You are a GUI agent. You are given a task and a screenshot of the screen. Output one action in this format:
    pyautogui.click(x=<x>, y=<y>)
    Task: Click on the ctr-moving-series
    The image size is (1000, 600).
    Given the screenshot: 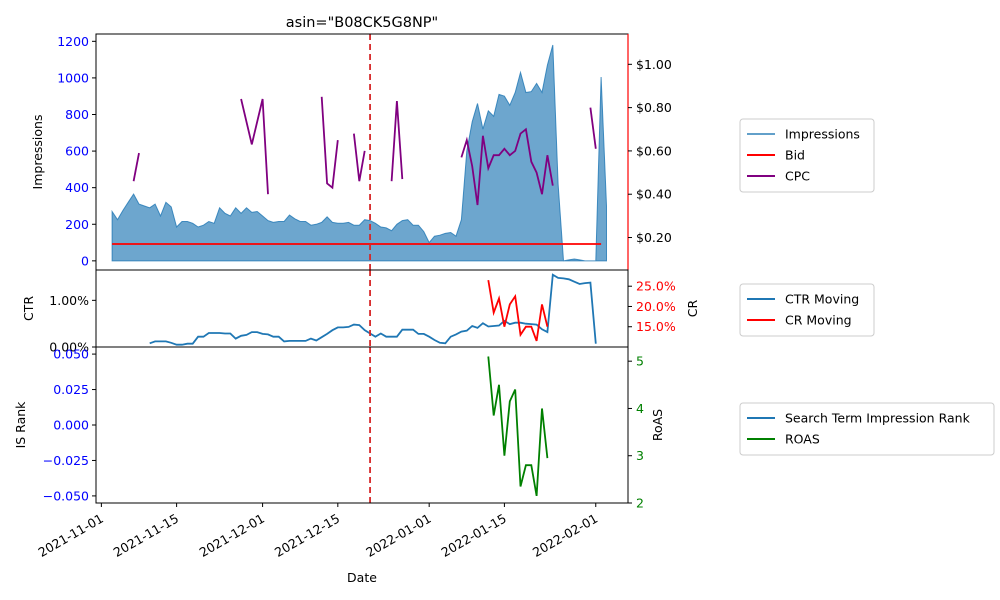 What is the action you would take?
    pyautogui.click(x=373, y=309)
    